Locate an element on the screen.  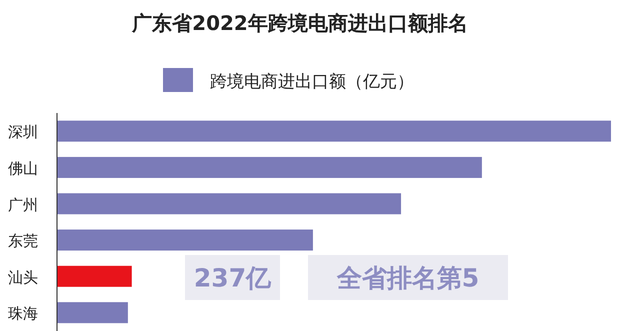
y-tick-label: 佛山 is located at coordinates (23, 168).